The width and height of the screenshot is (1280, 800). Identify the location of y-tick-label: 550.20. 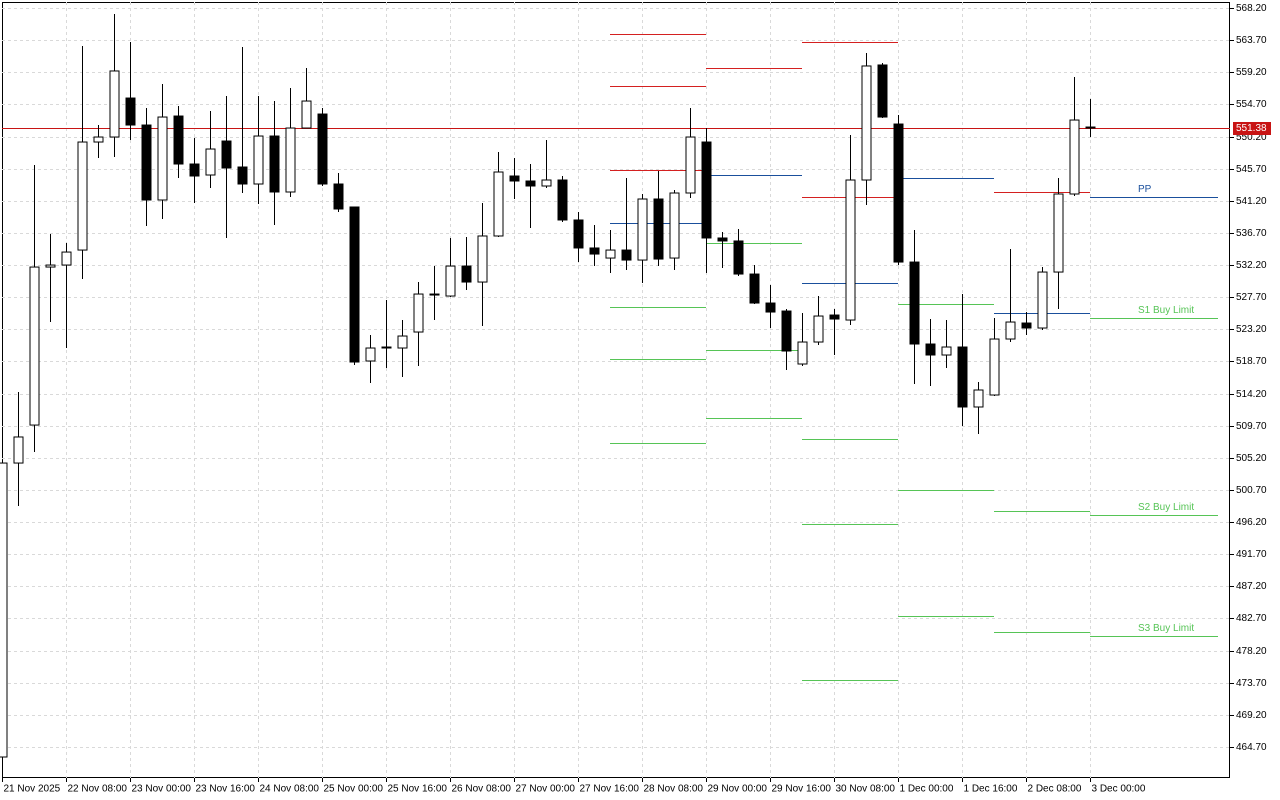
(1251, 137).